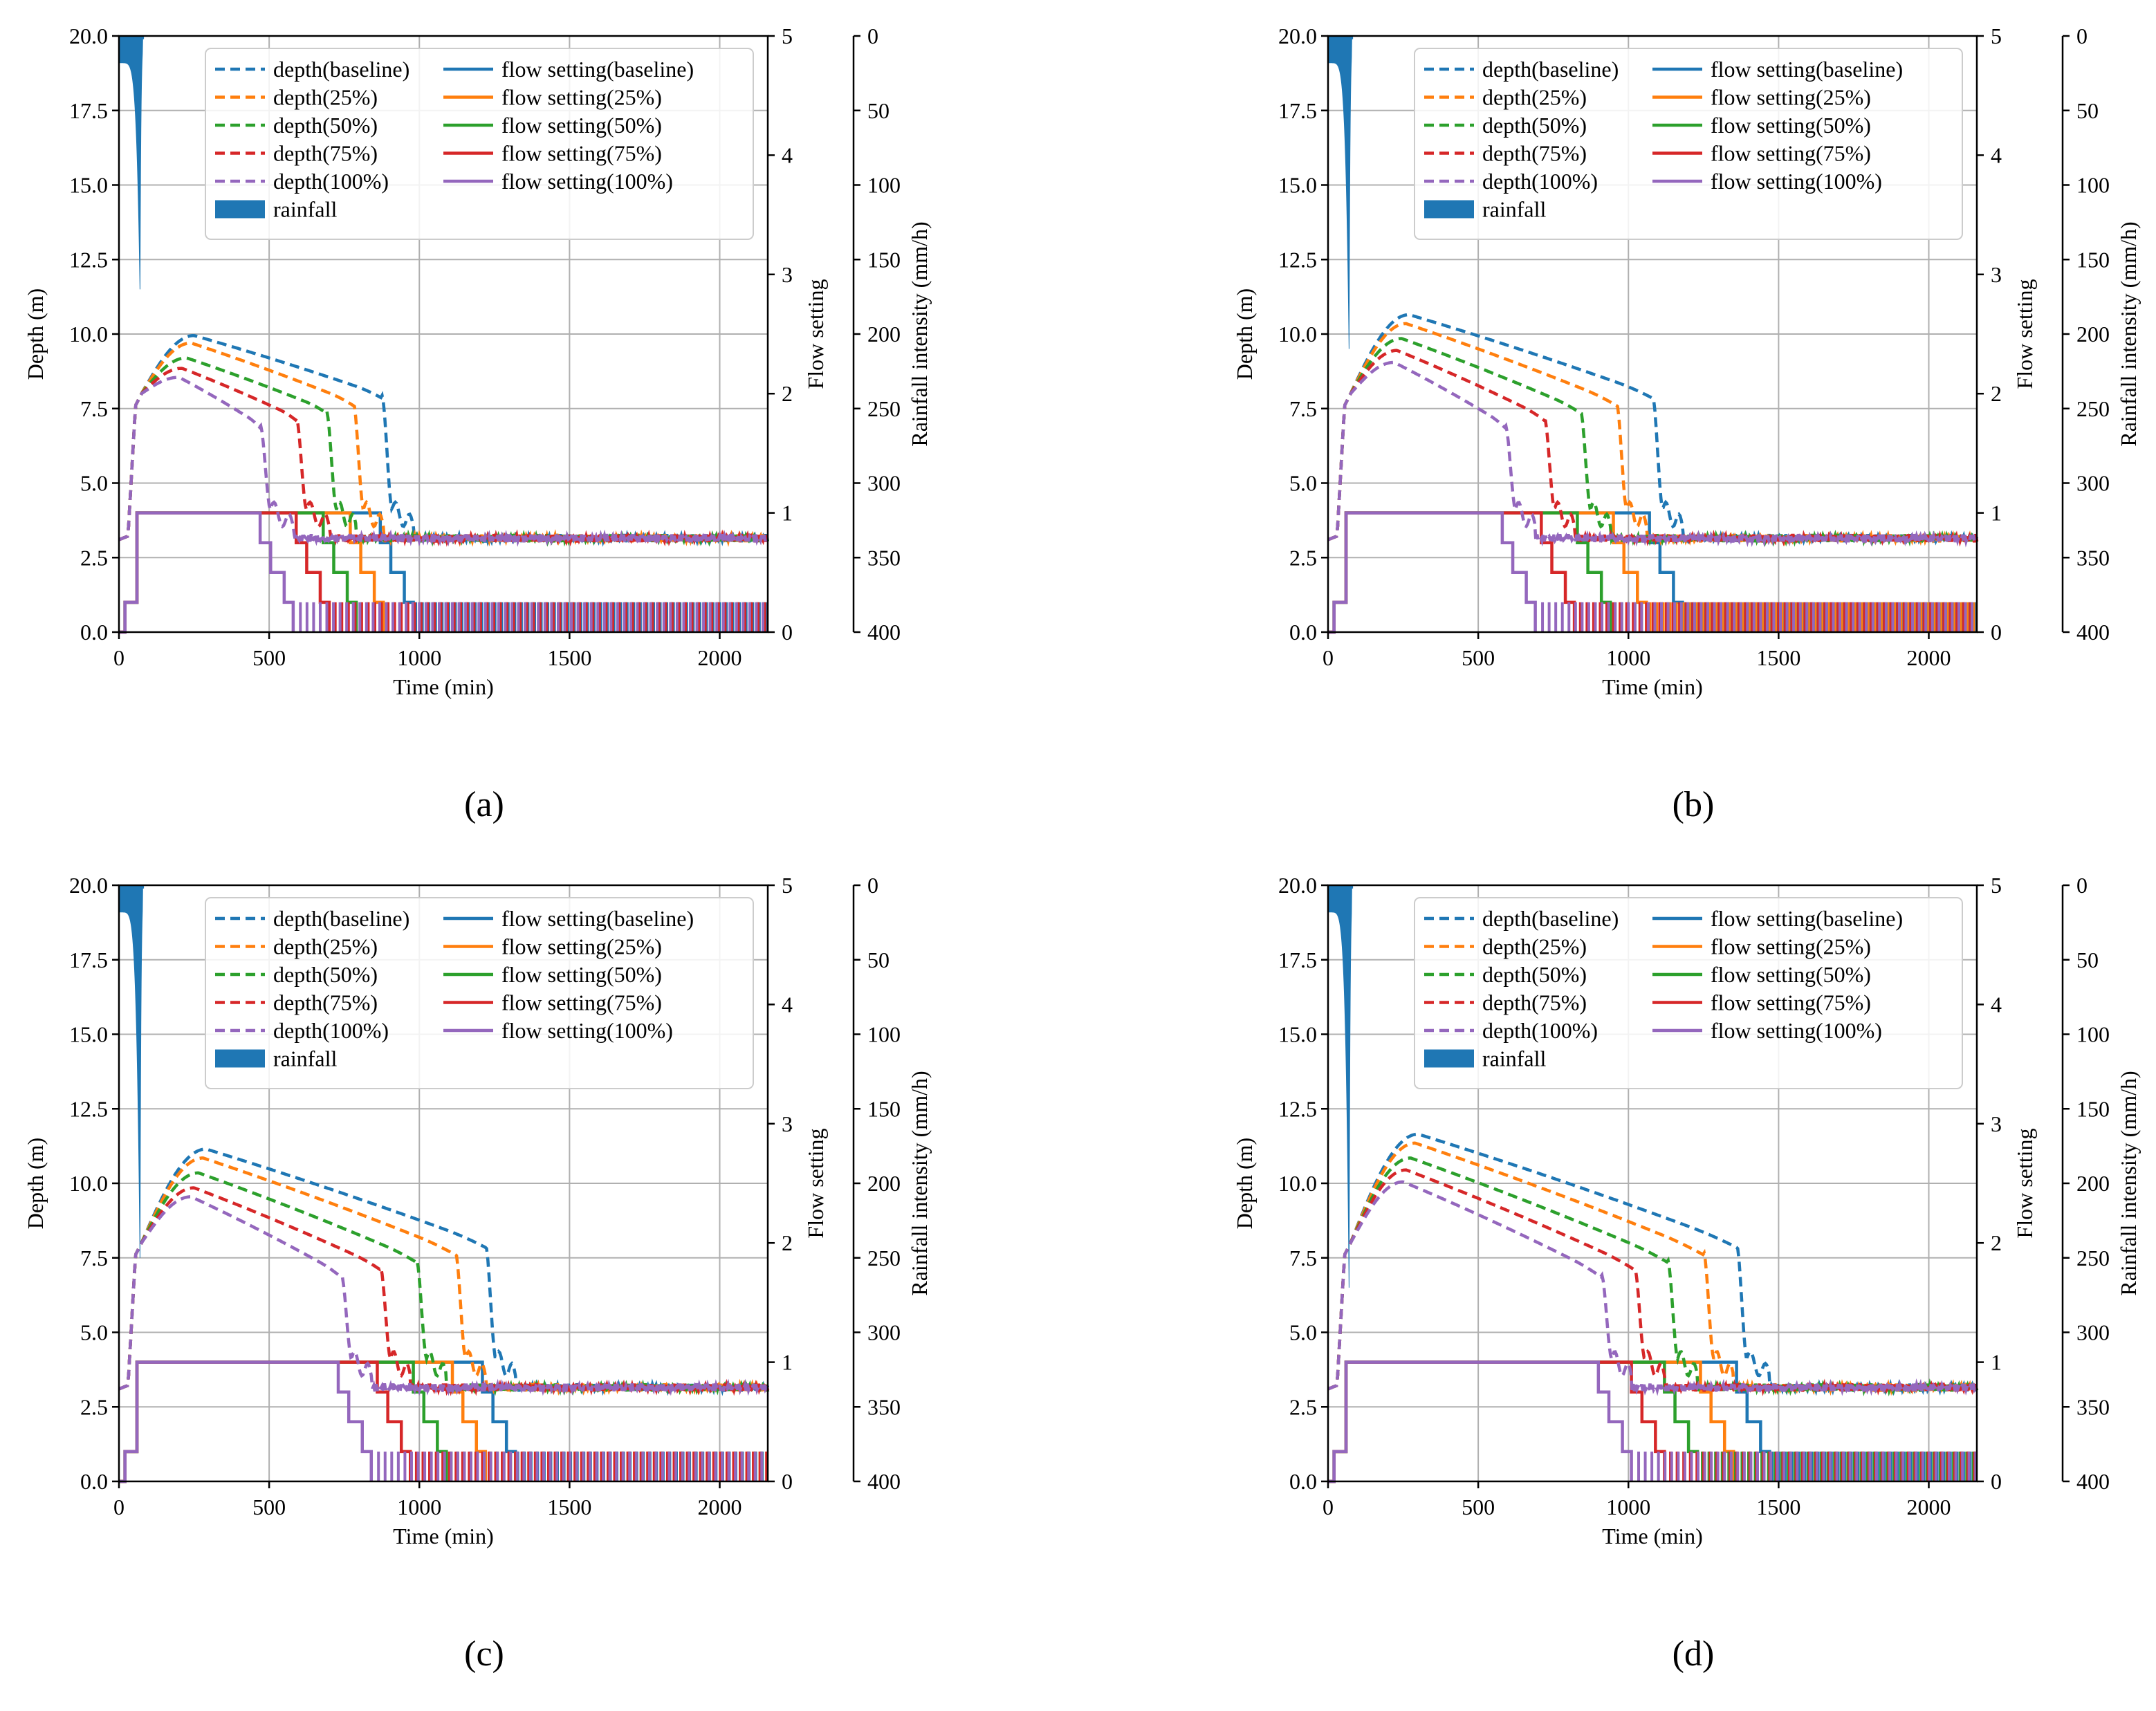 This screenshot has height=1711, width=2156. I want to click on depth-line-75%, so click(444, 457).